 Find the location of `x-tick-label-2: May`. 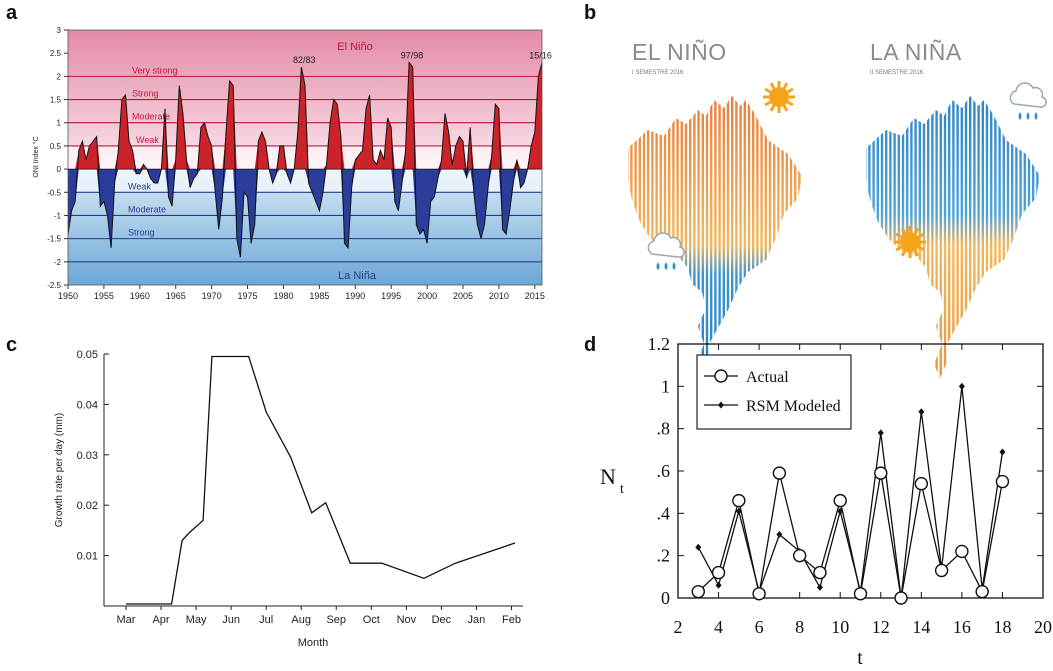

x-tick-label-2: May is located at coordinates (196, 620).